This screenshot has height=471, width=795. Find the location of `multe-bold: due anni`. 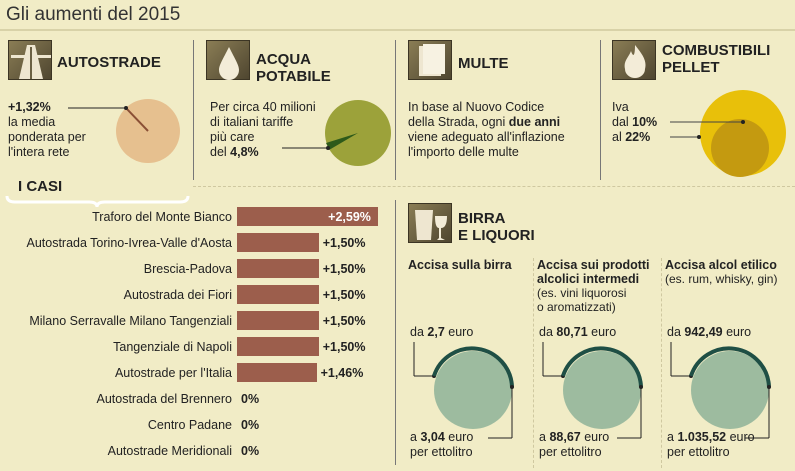

multe-bold: due anni is located at coordinates (534, 122).